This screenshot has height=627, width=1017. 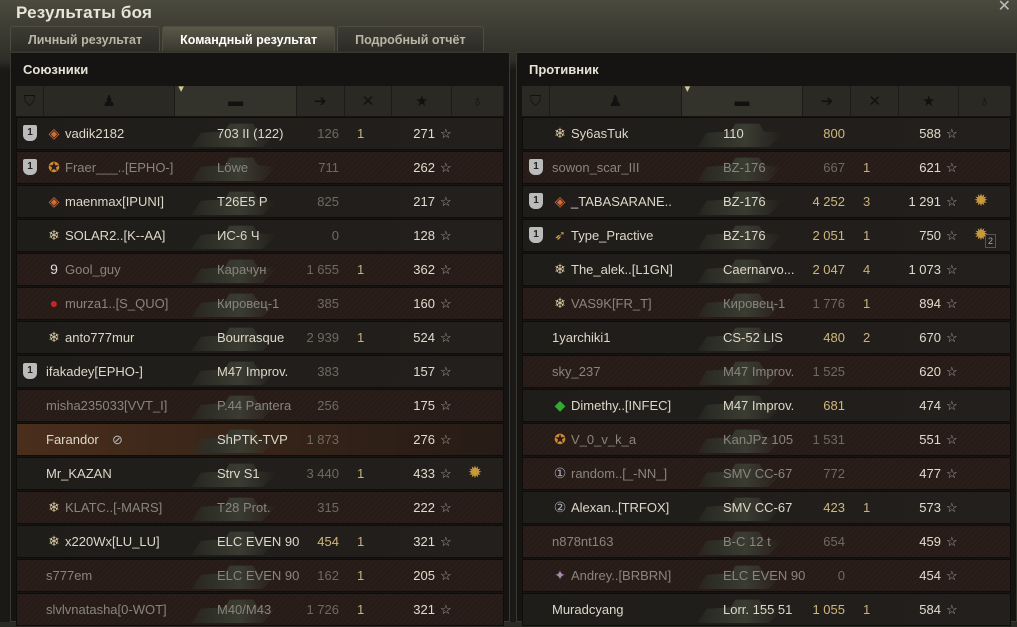 I want to click on player-row: Mr_KAZAN Strv S1 3 440 1 433 ☆ ✹, so click(x=260, y=473).